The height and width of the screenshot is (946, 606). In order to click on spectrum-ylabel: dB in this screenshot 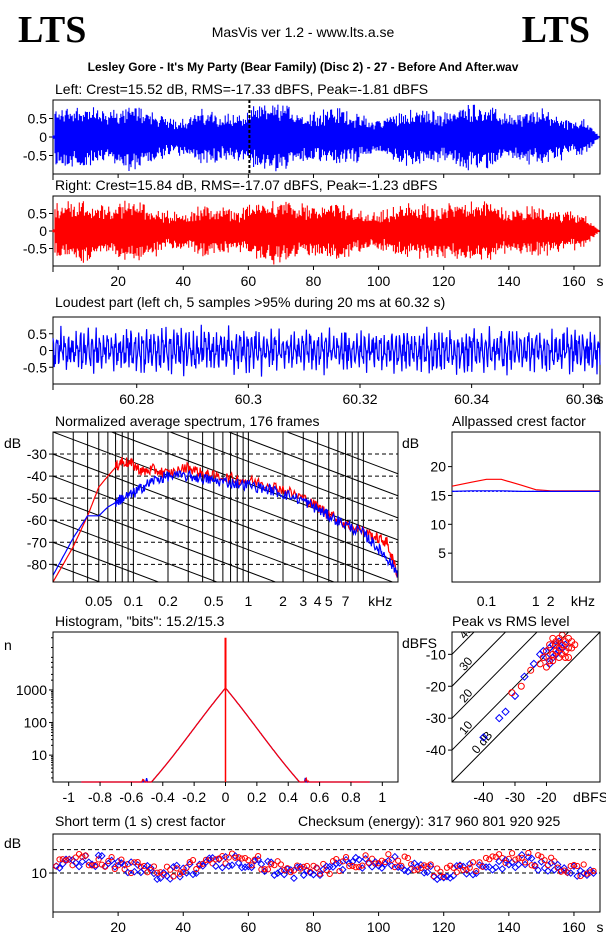, I will do `click(12, 443)`.